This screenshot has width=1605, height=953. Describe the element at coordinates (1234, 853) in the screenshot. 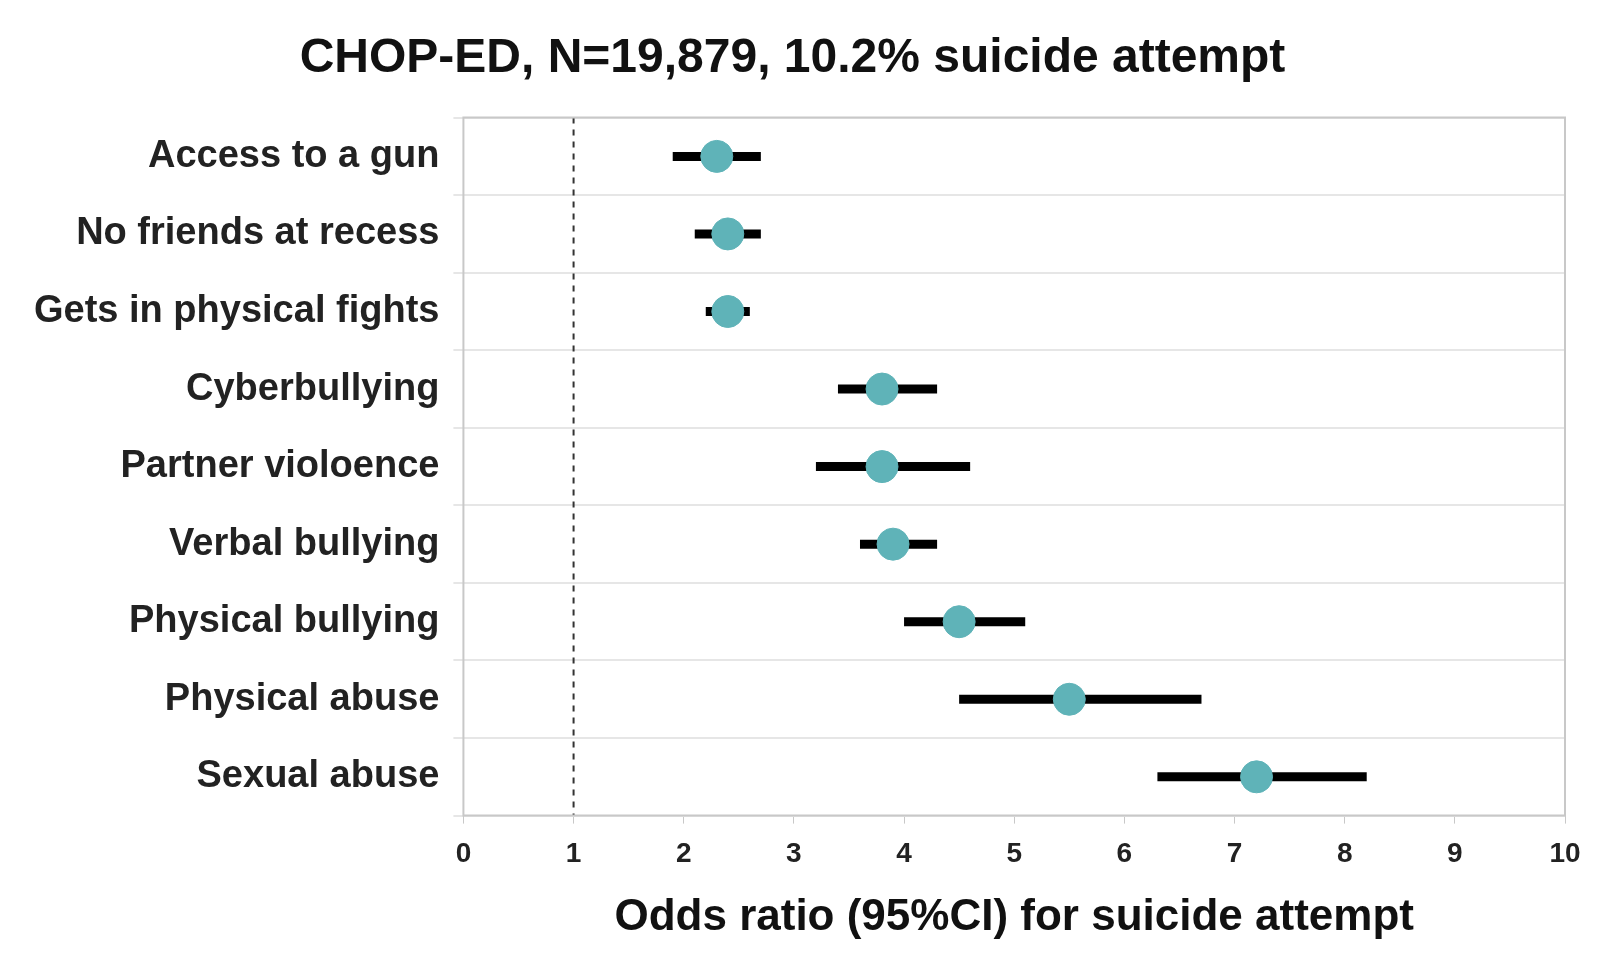

I see `x-tick-label: 7` at that location.